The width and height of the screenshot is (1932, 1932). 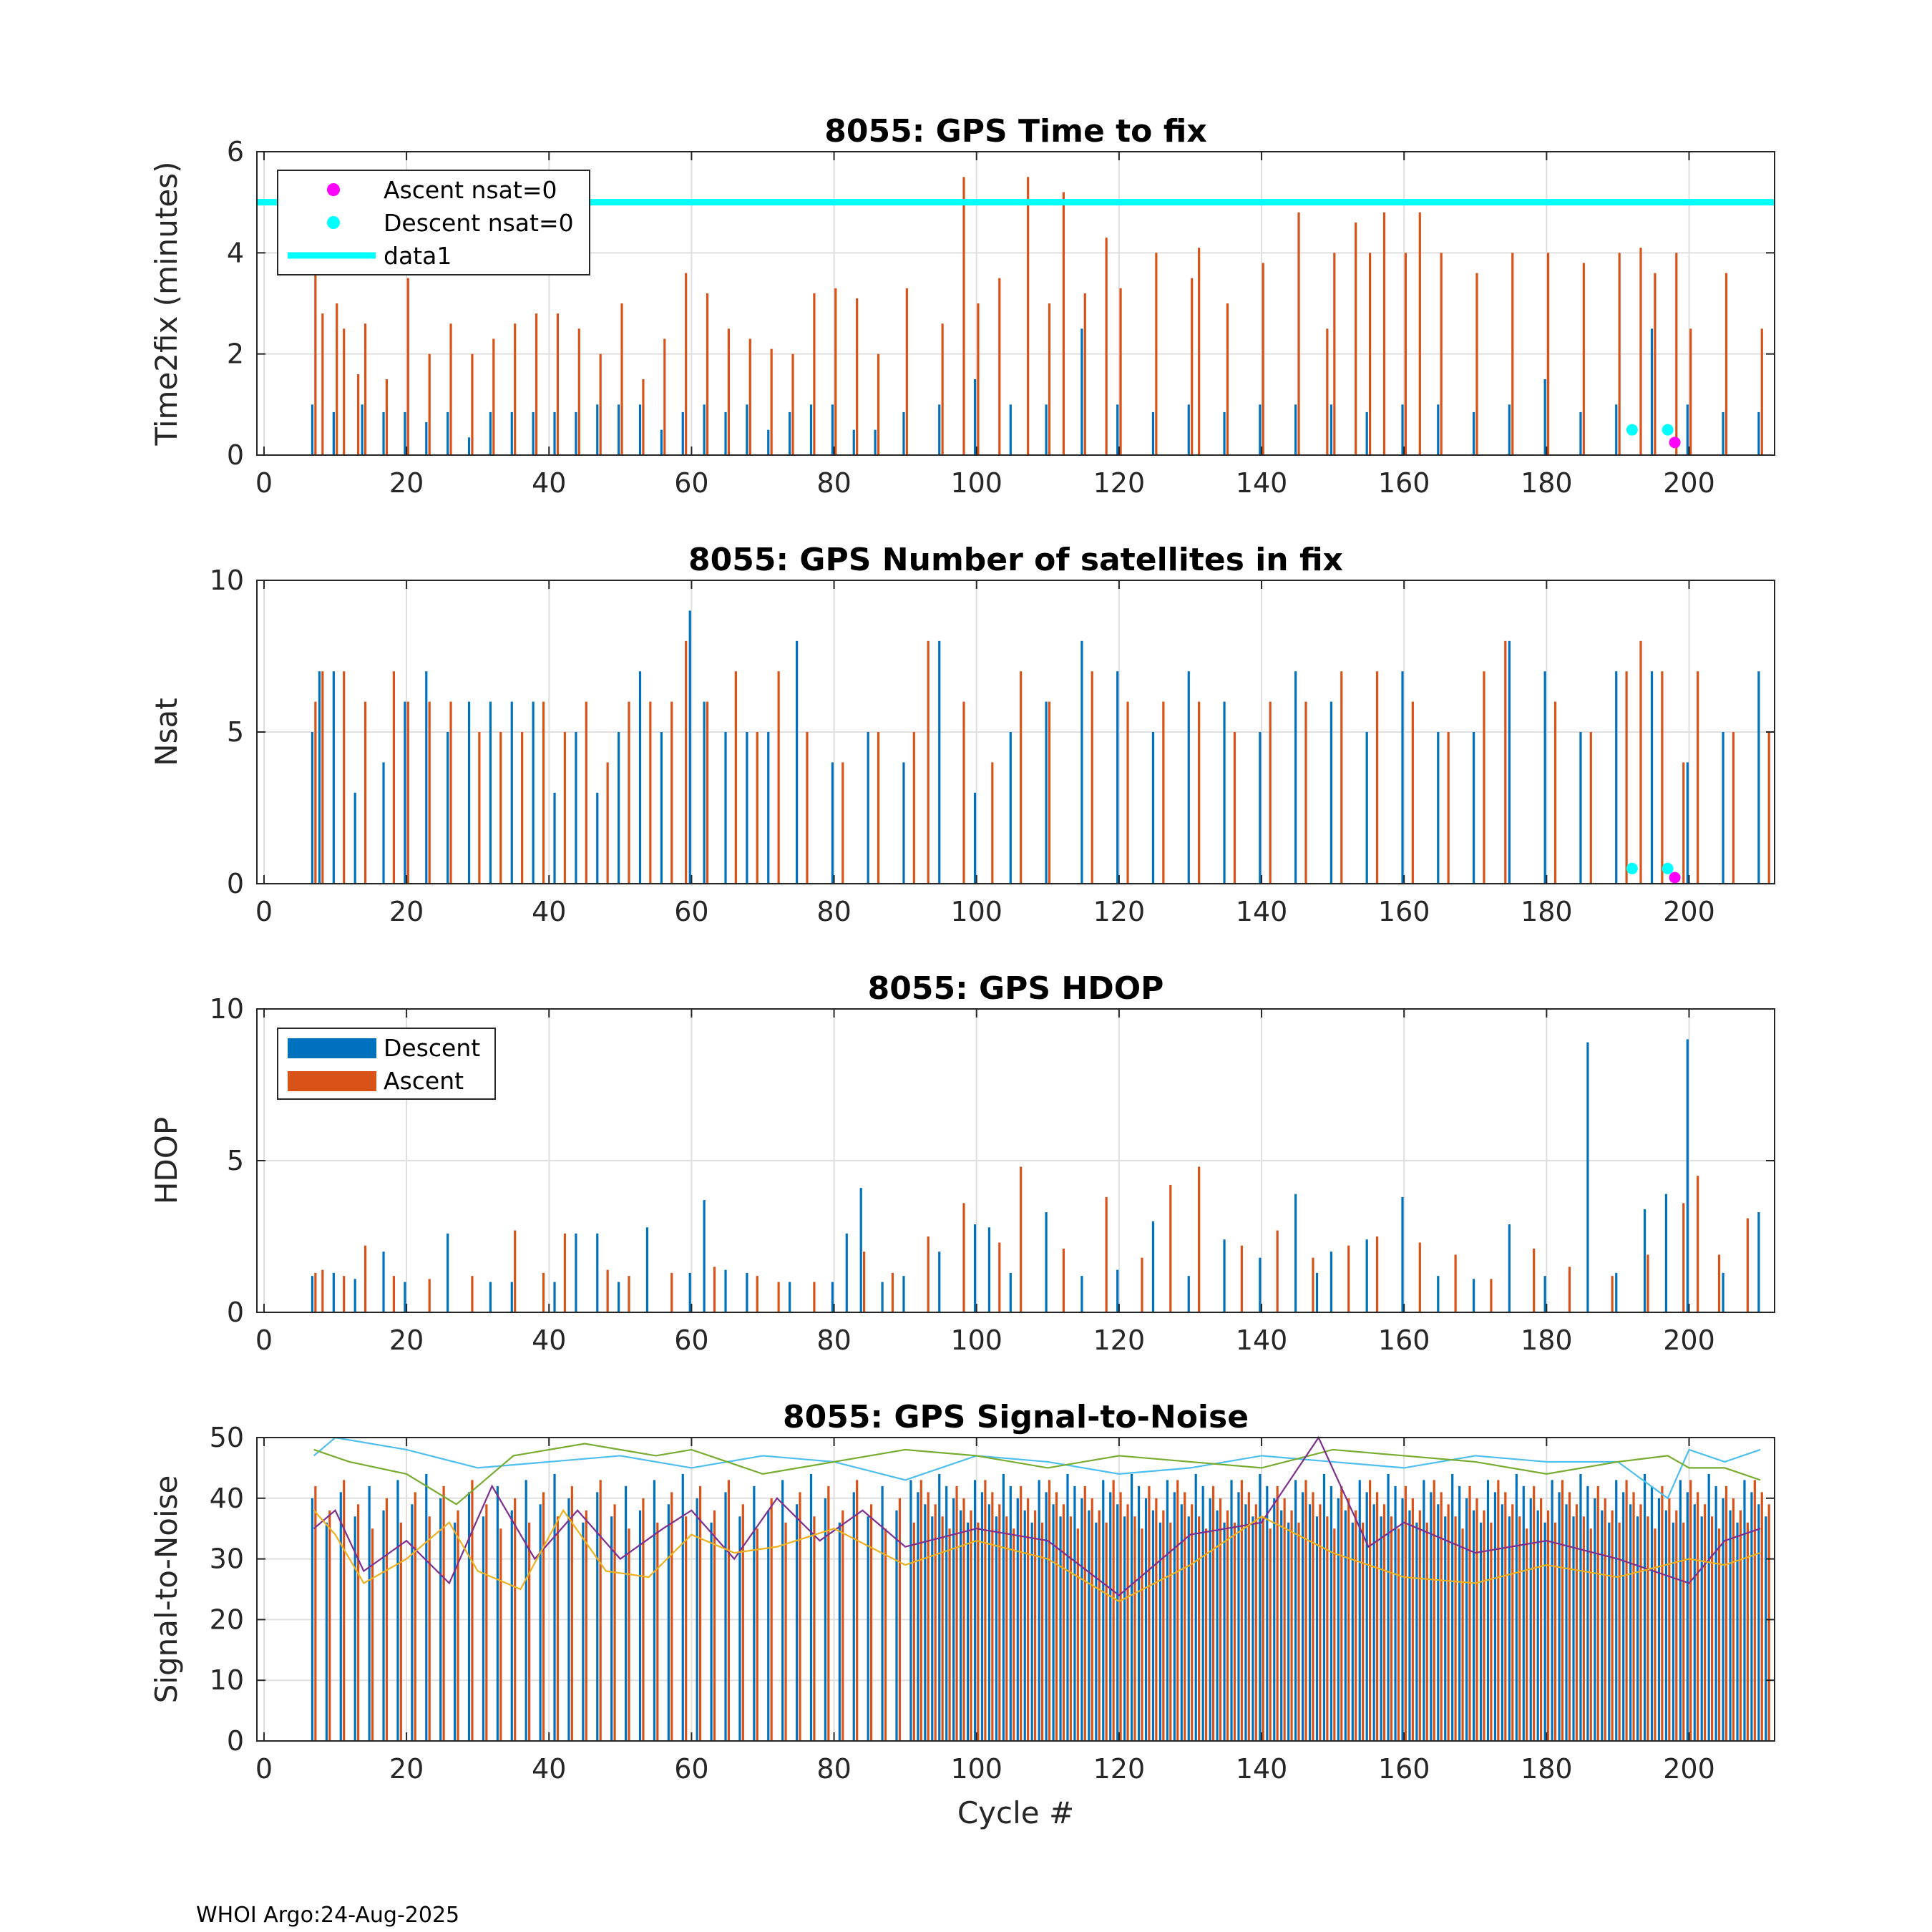 I want to click on footer-stamp: WHOI Argo:24-Aug-2025, so click(x=327, y=1915).